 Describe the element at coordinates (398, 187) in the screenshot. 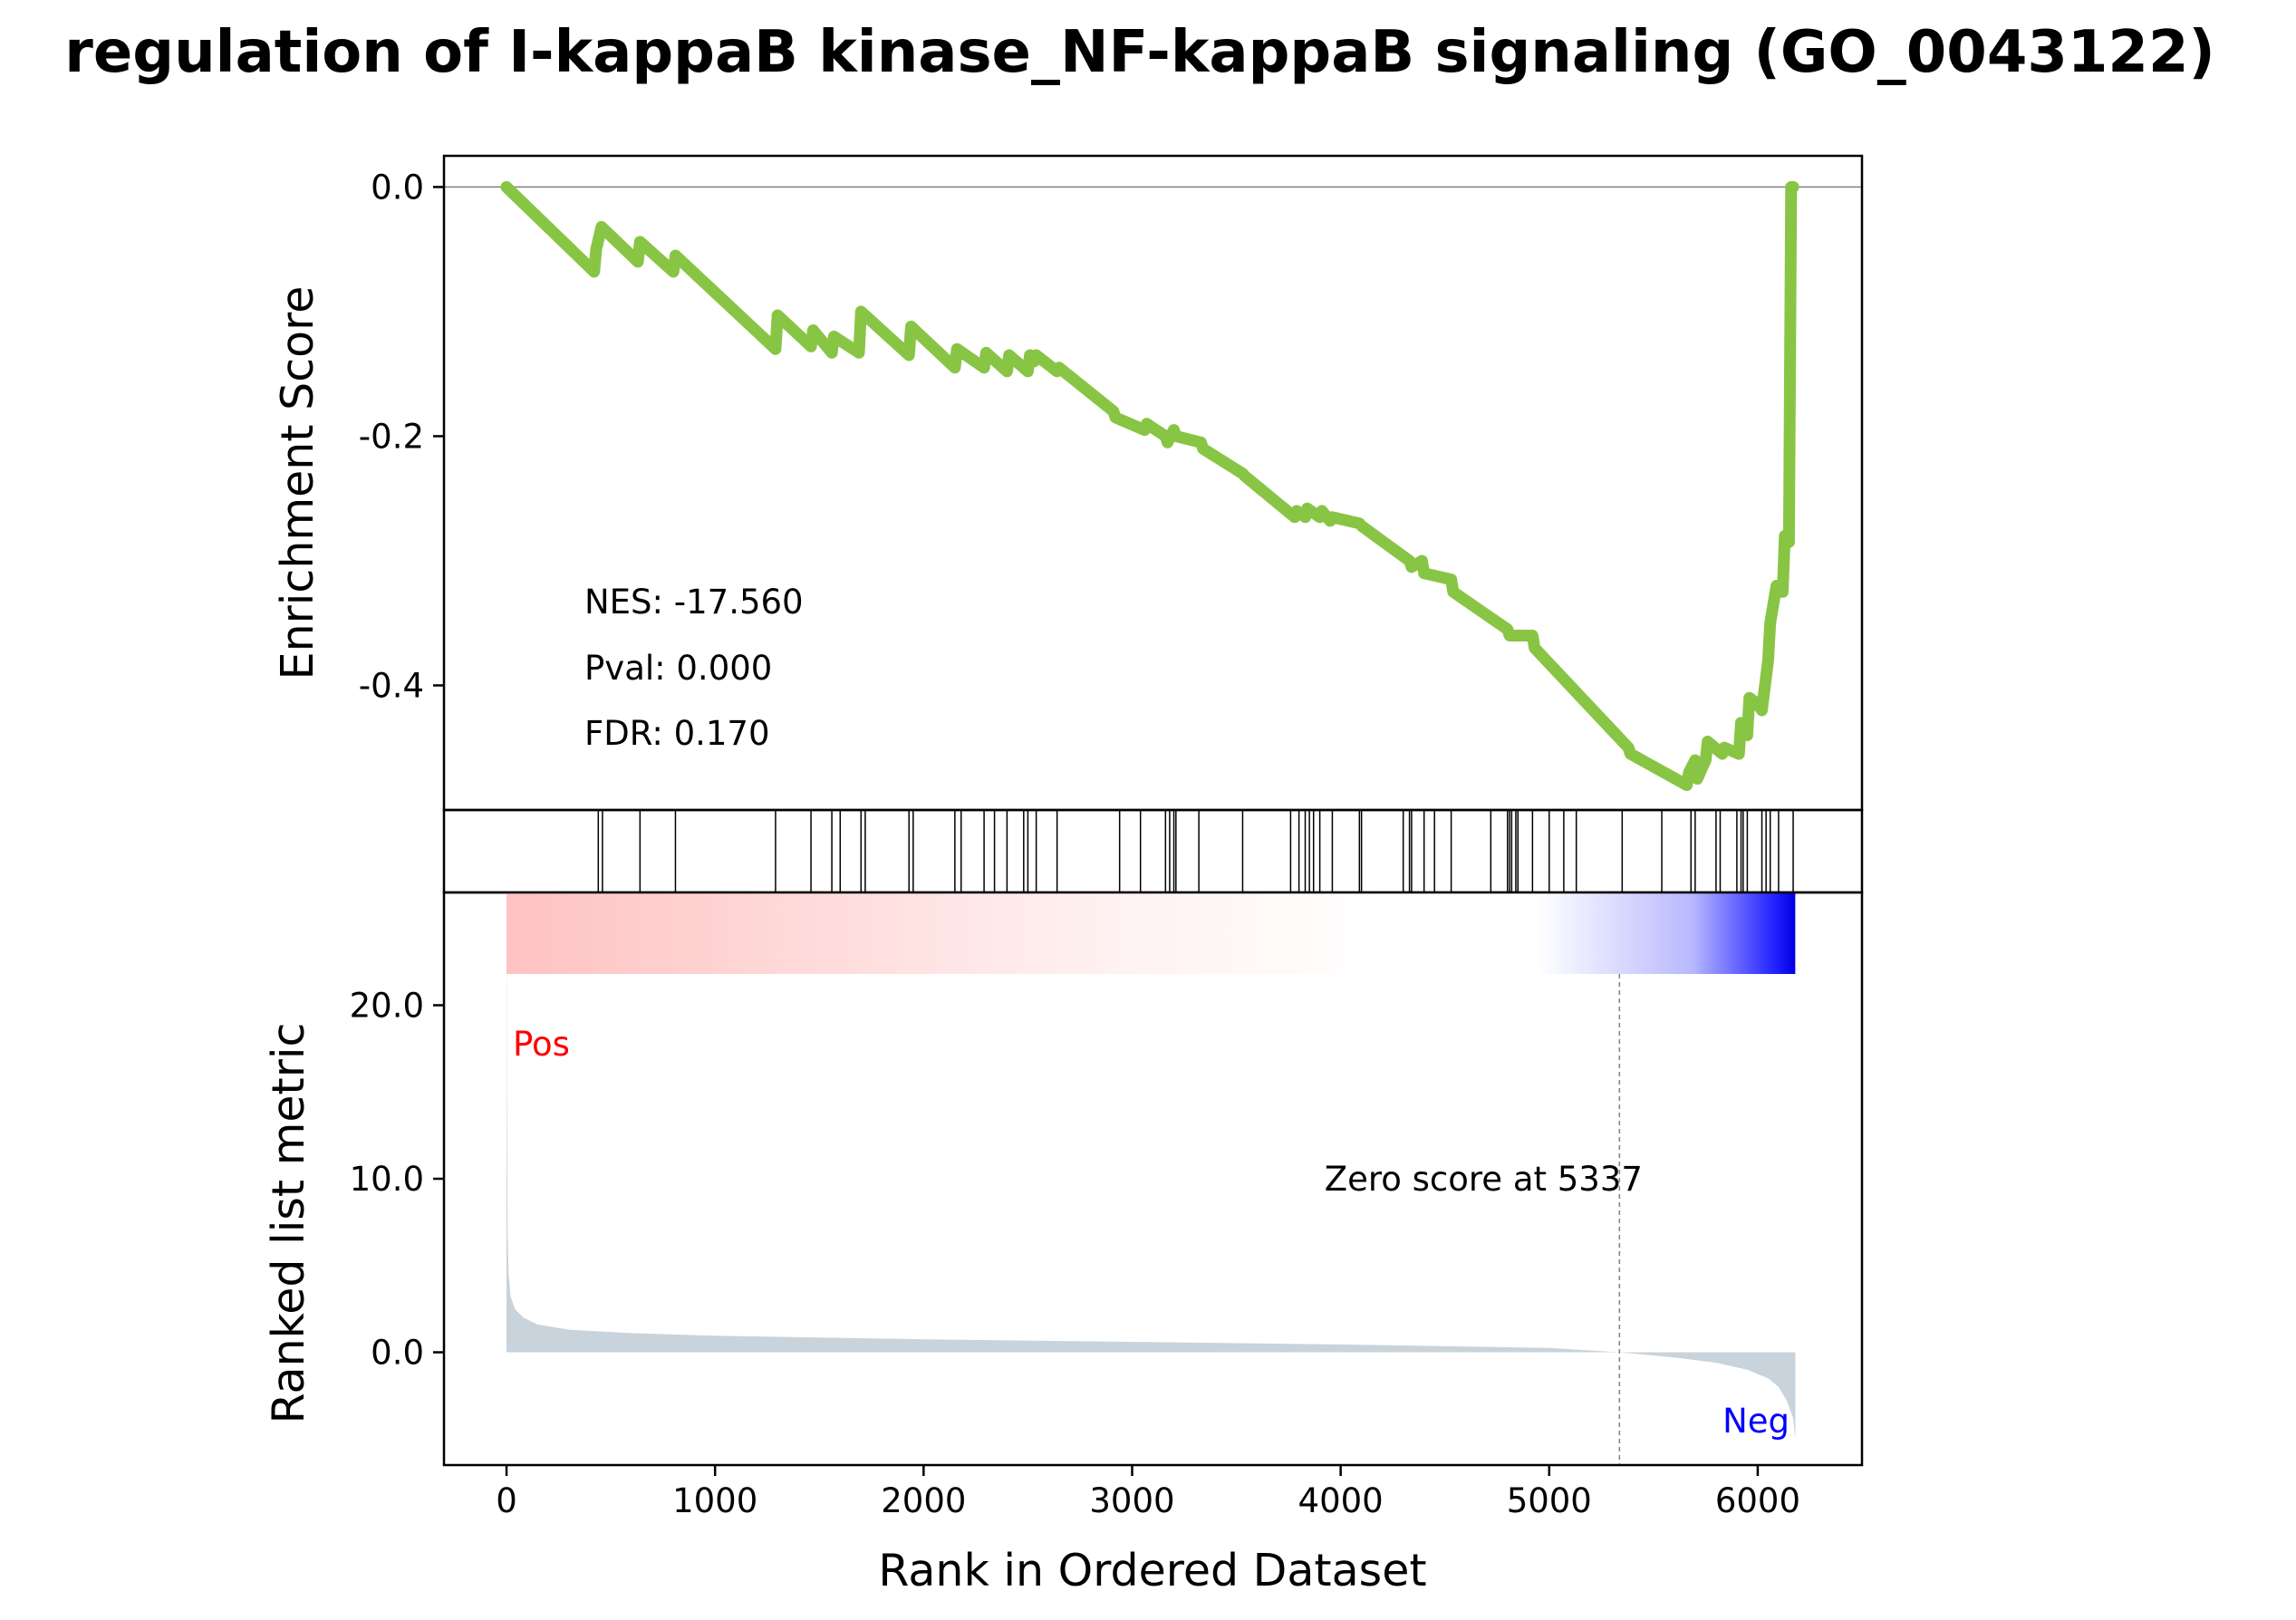

I see `enrichment-y-tick-label: 0.0` at that location.